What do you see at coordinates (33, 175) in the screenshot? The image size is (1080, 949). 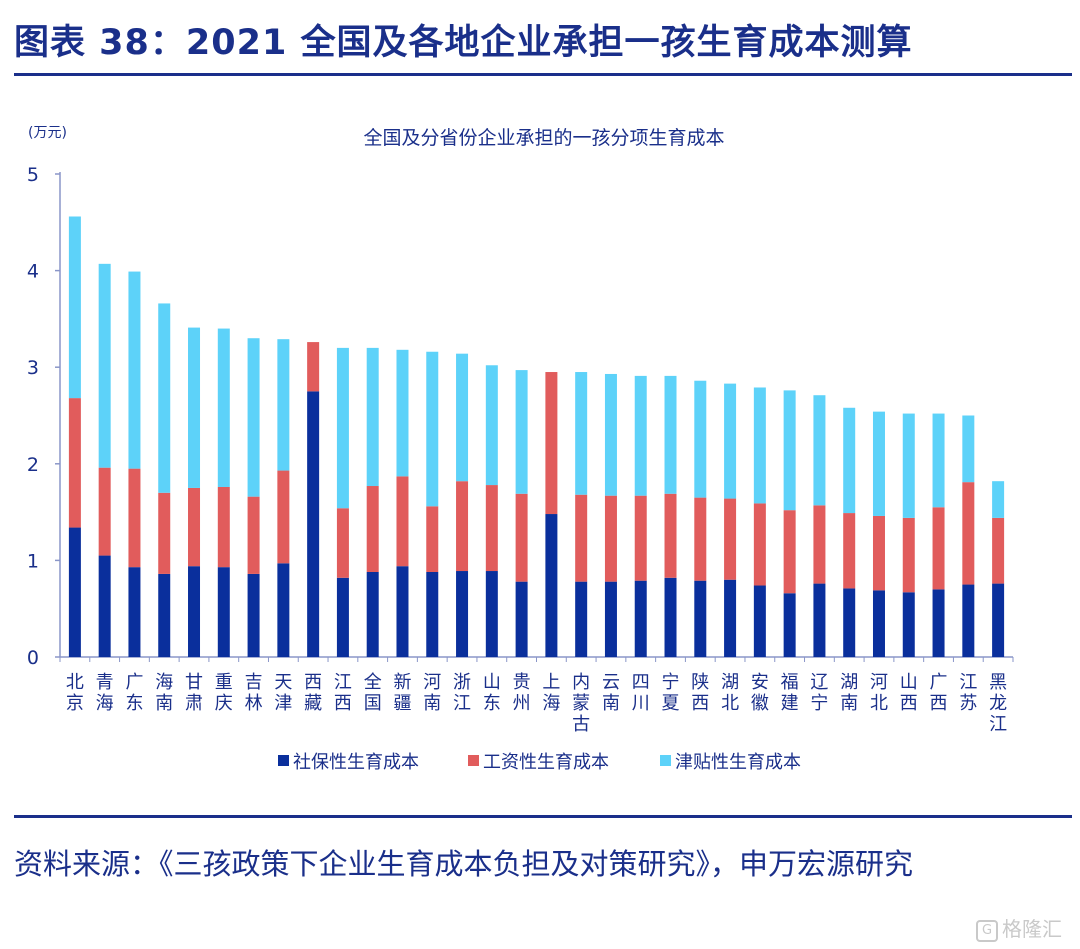 I see `y-tick-label: 5` at bounding box center [33, 175].